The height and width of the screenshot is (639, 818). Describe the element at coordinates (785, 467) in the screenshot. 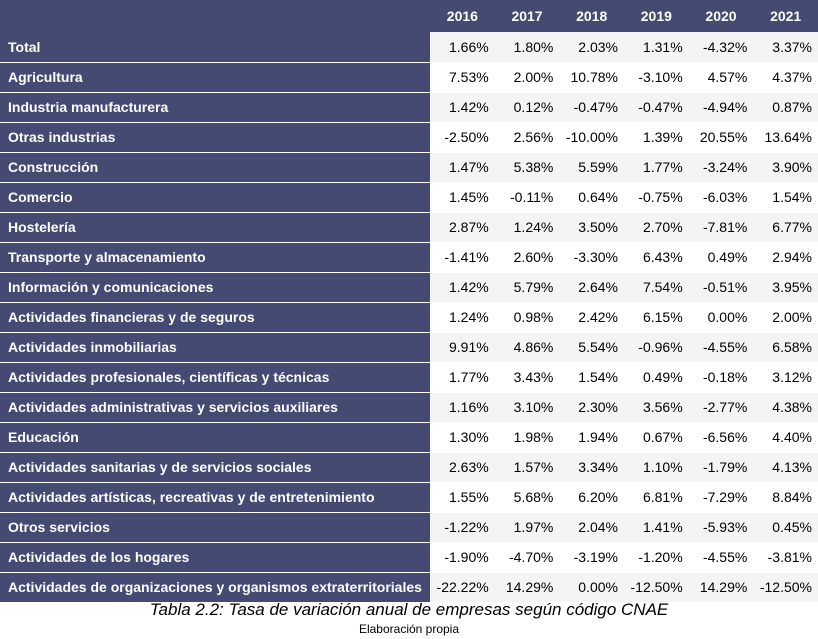

I see `table-cell: 4.13%` at that location.